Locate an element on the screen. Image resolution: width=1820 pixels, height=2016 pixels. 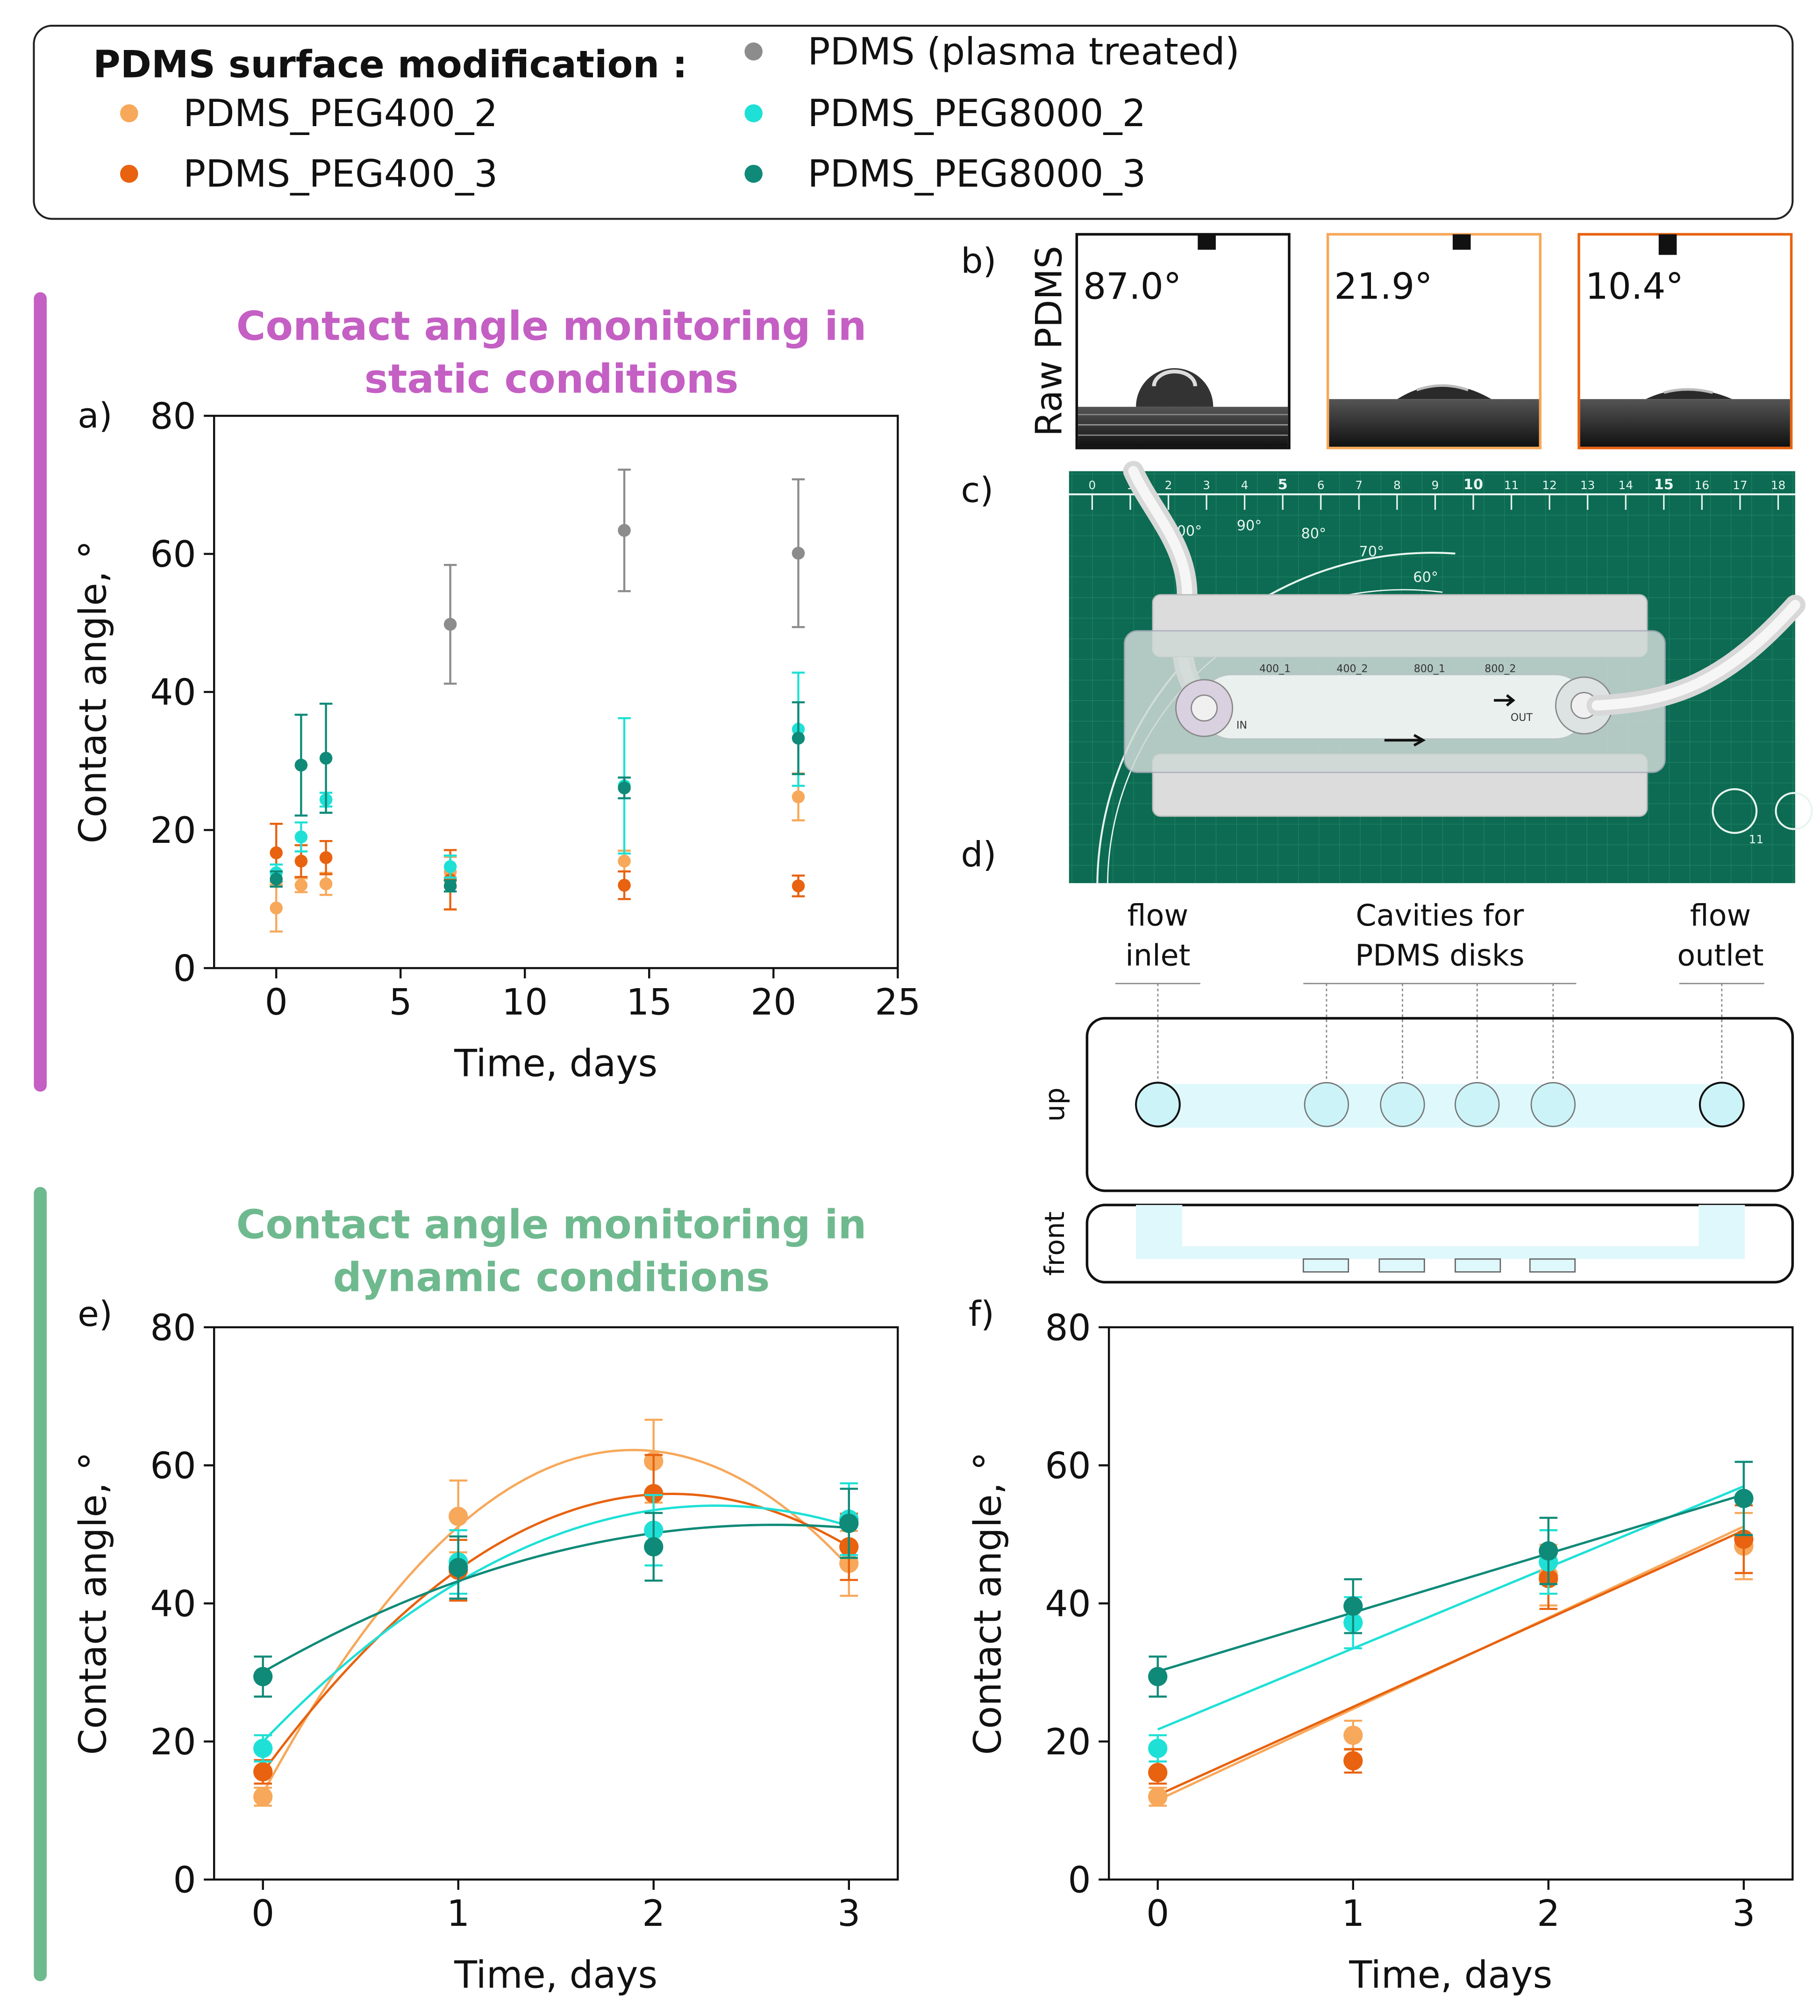
panel-label-f: f) is located at coordinates (981, 1314).